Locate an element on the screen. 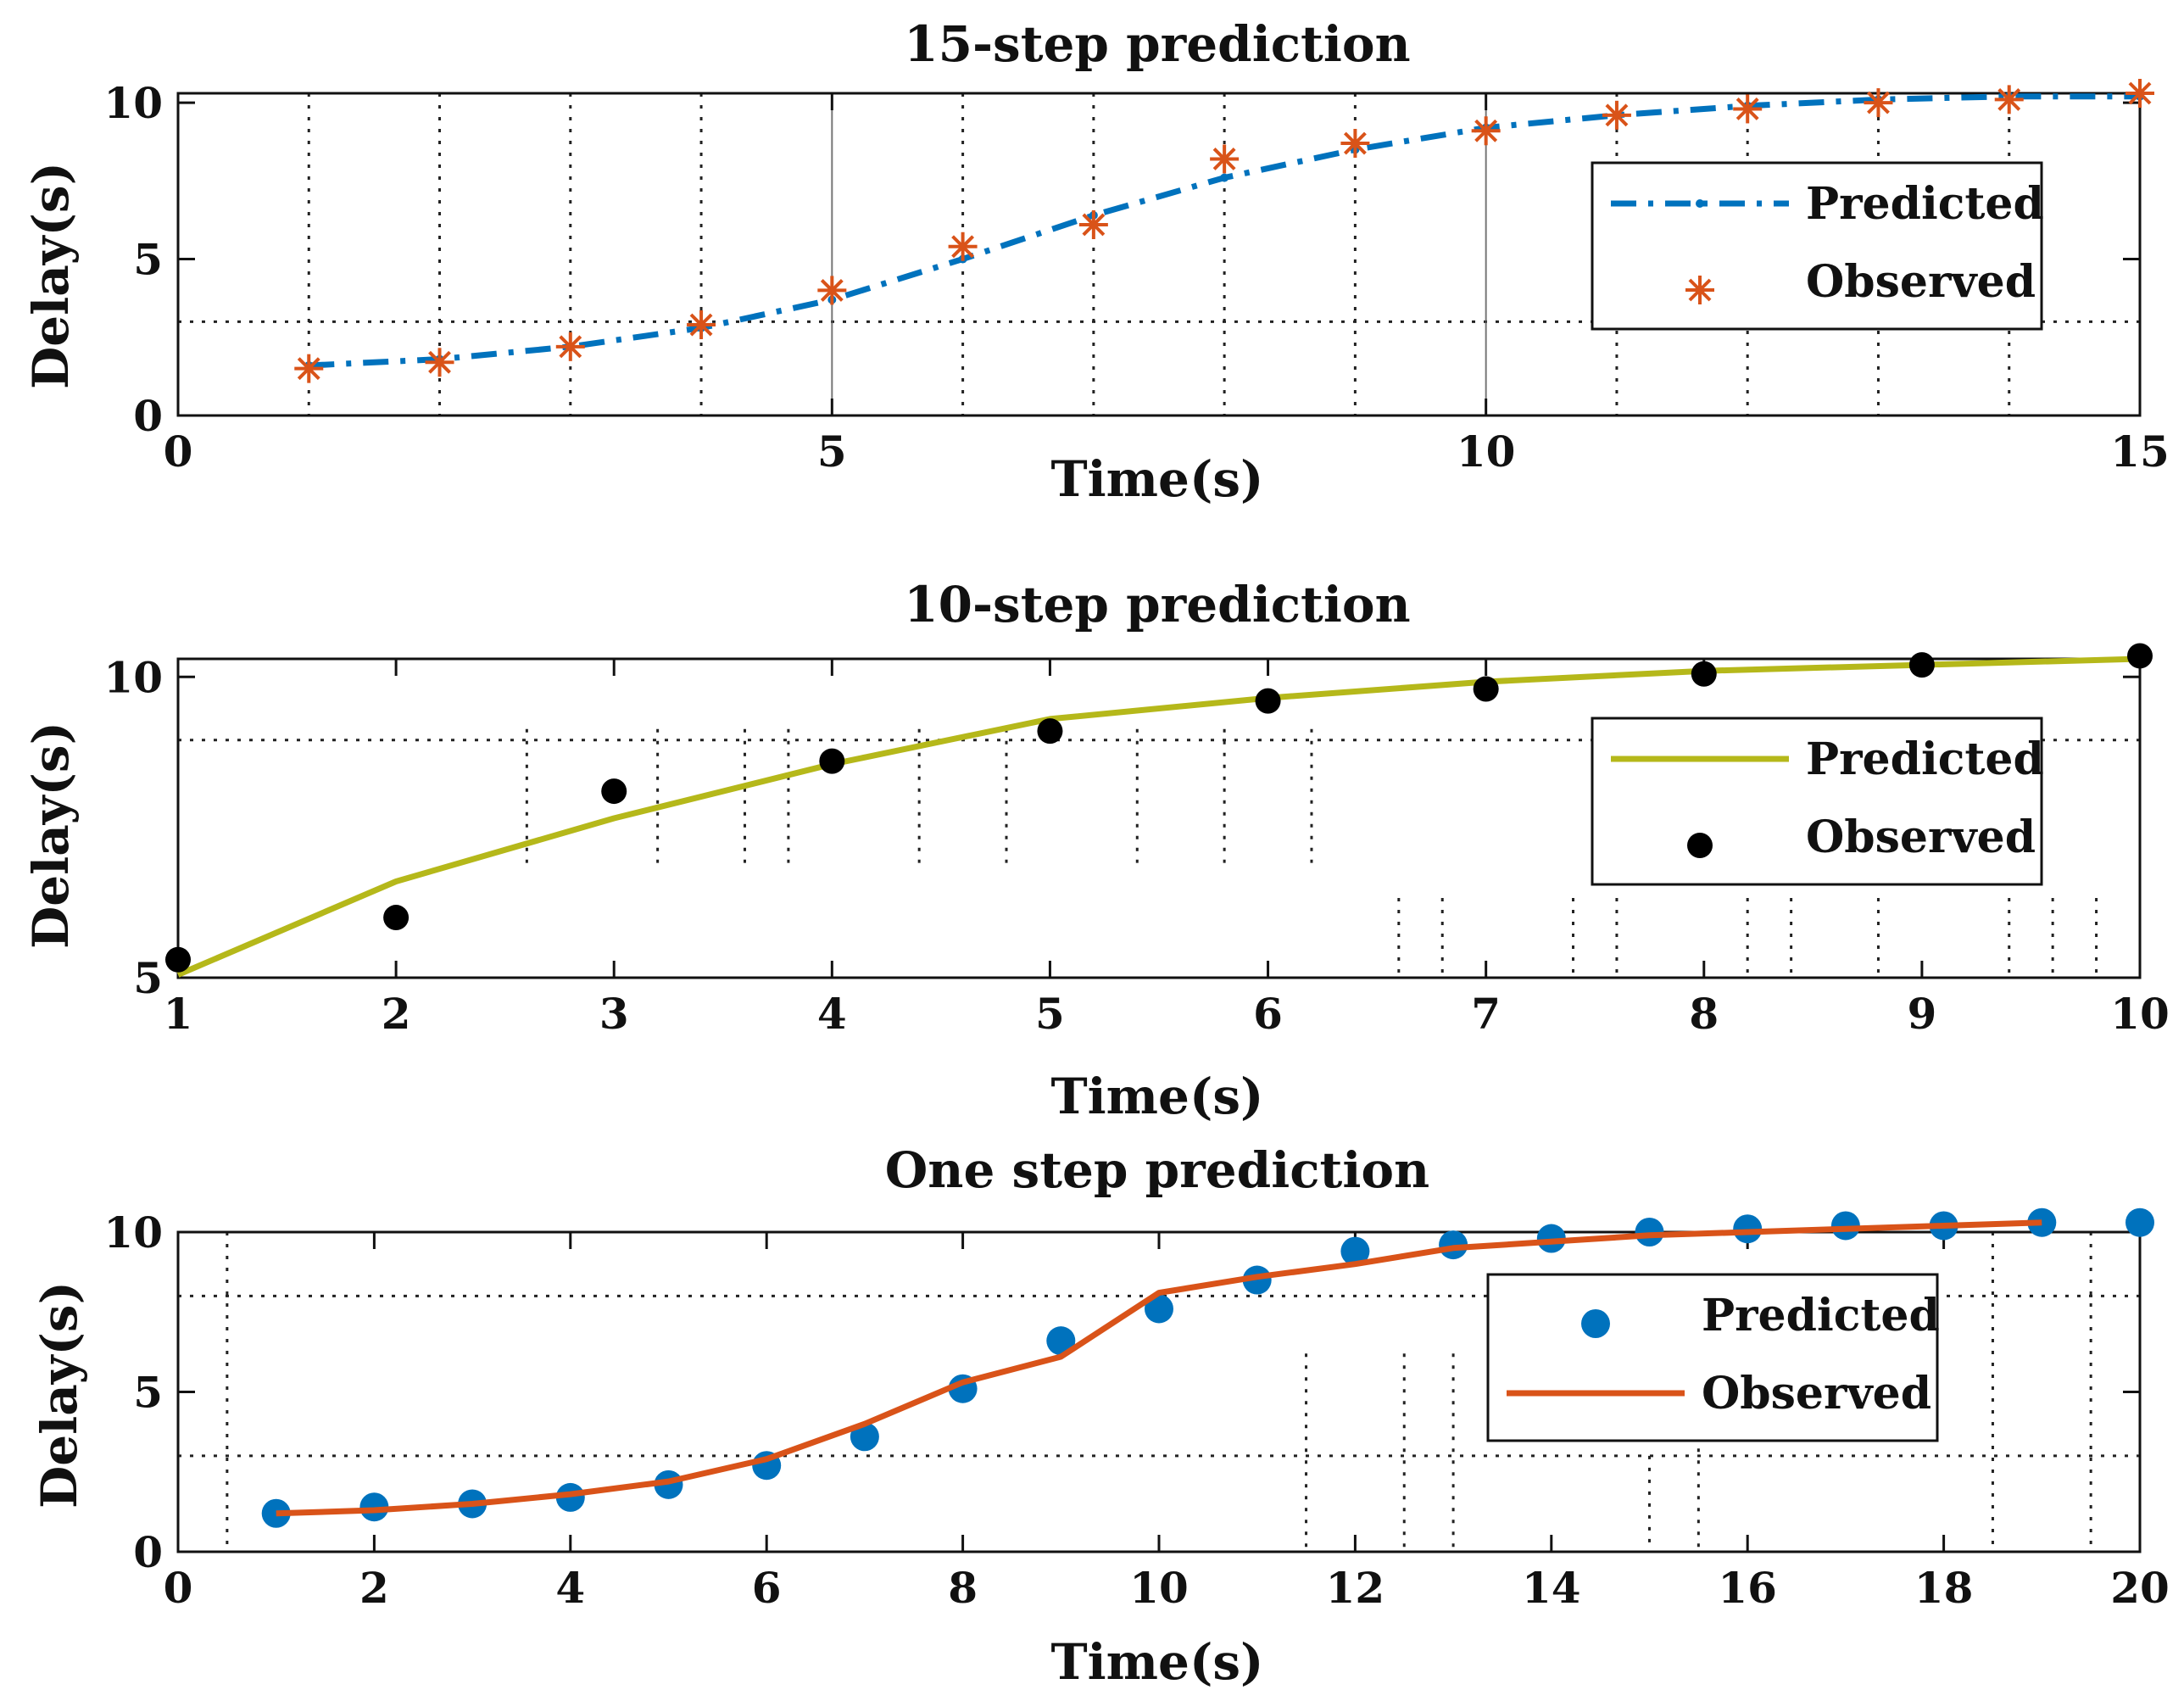 The height and width of the screenshot is (1701, 2184). panel-10-step-ylabel: Delay(s) is located at coordinates (51, 835).